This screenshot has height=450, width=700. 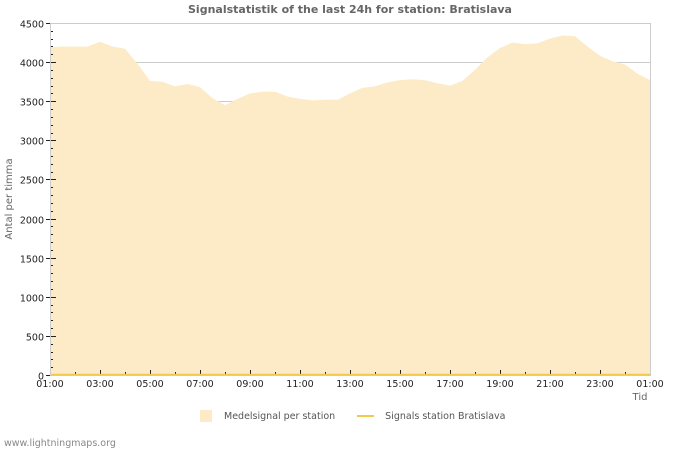 I want to click on legend-item-medelsignal: Medelsignal per station, so click(x=267, y=416).